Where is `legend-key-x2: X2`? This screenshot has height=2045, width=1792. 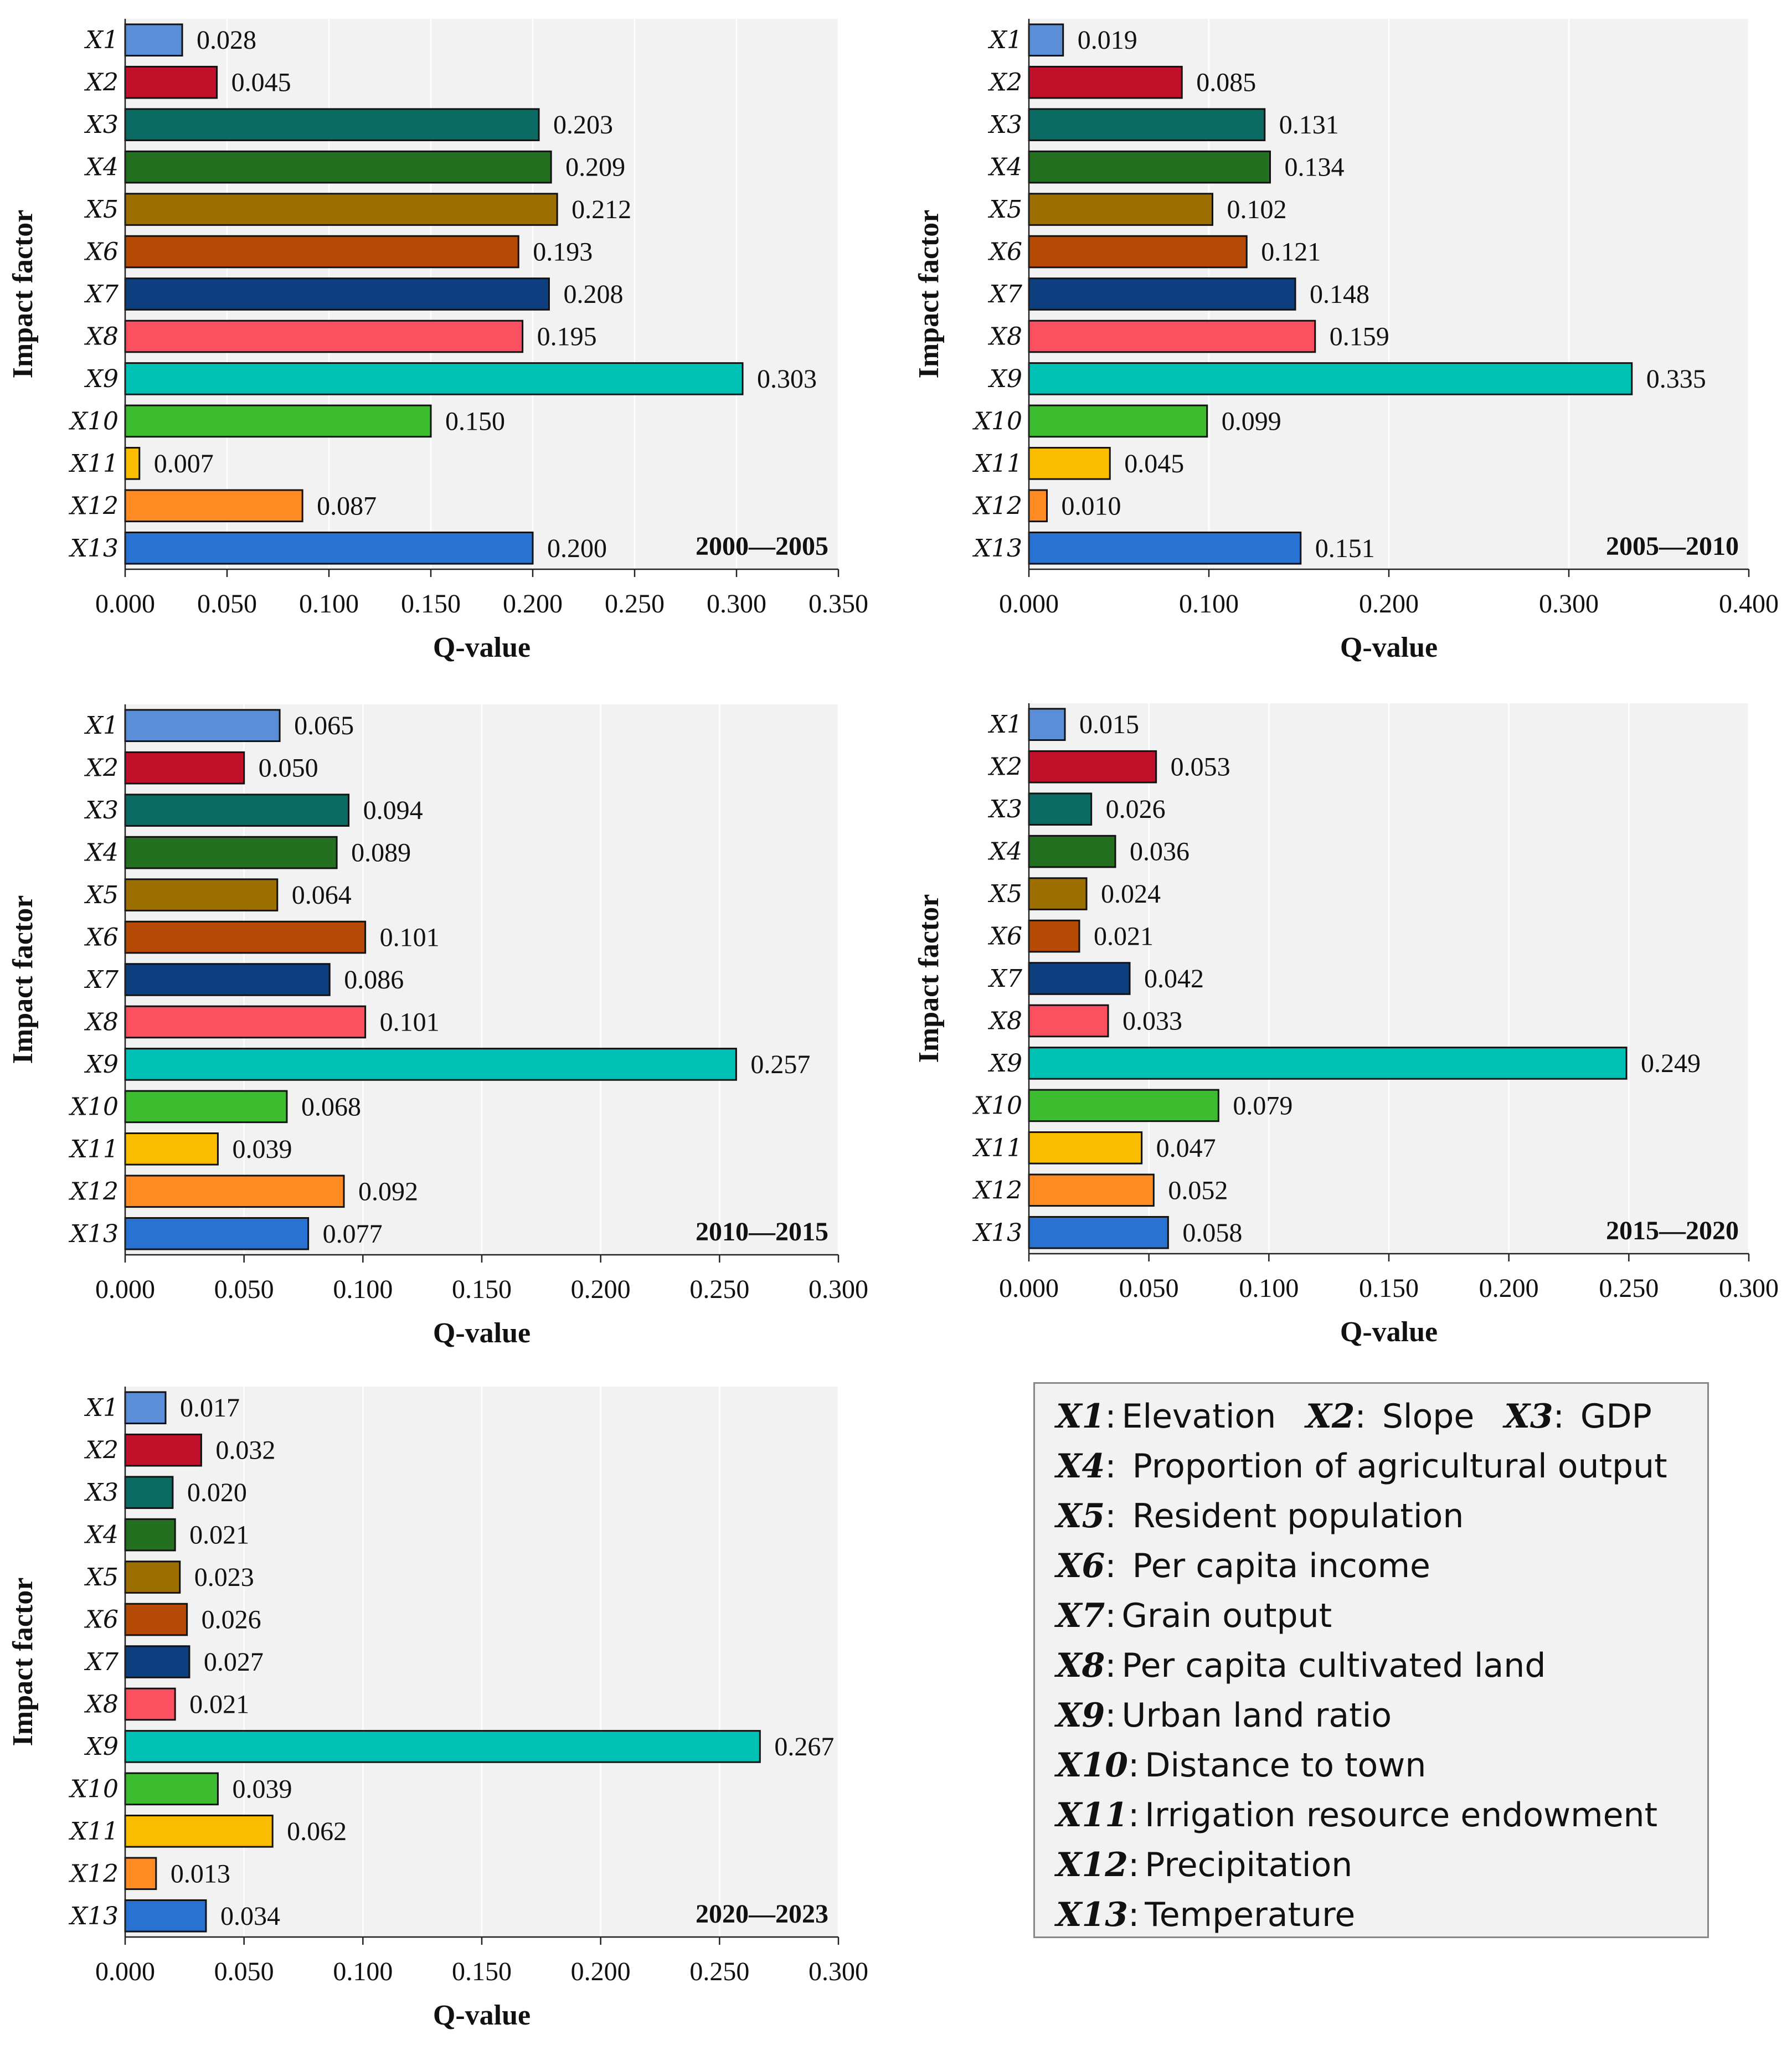 legend-key-x2: X2 is located at coordinates (1330, 1416).